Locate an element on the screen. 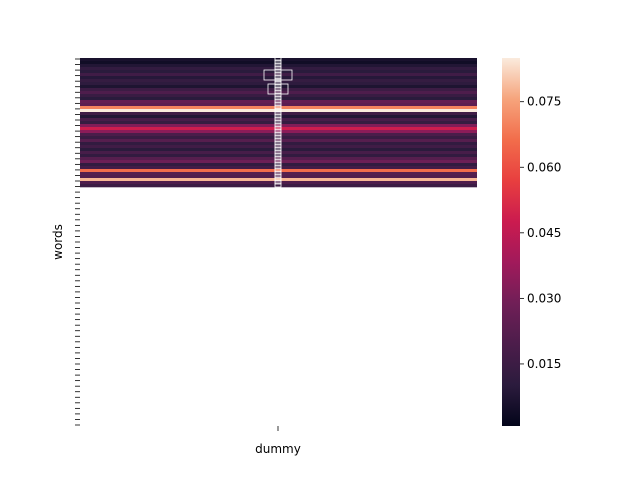 Image resolution: width=640 pixels, height=480 pixels. colorbar-tick-label: 0.045 is located at coordinates (544, 233).